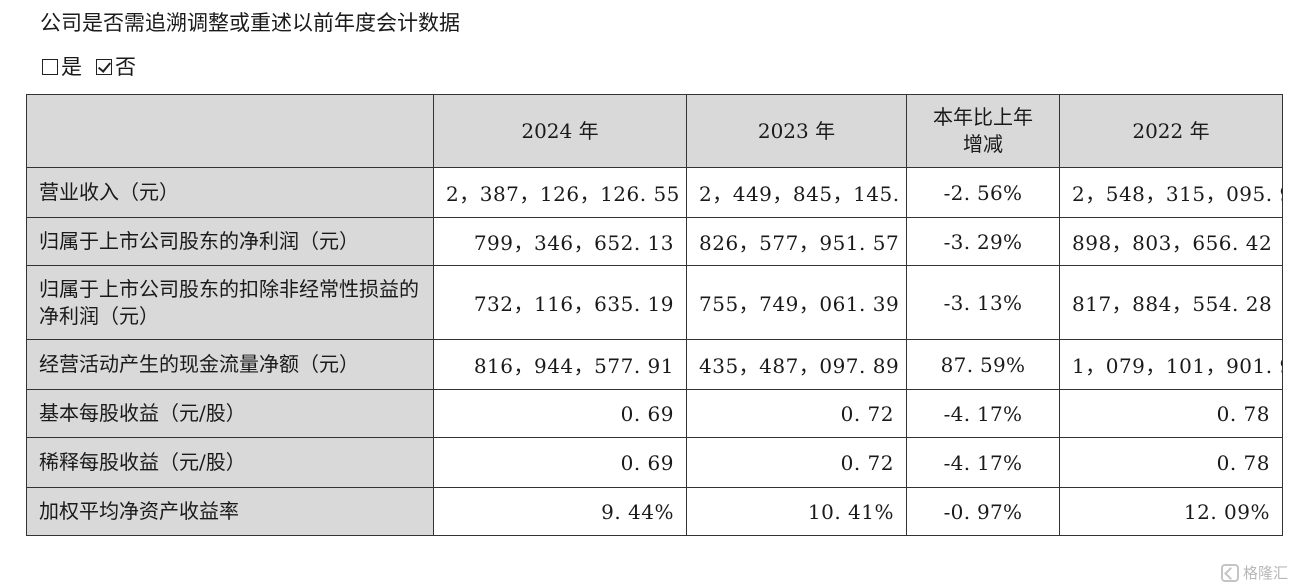 This screenshot has width=1298, height=587. Describe the element at coordinates (1171, 192) in the screenshot. I see `value-2022: 2，548，315，095. 90` at that location.